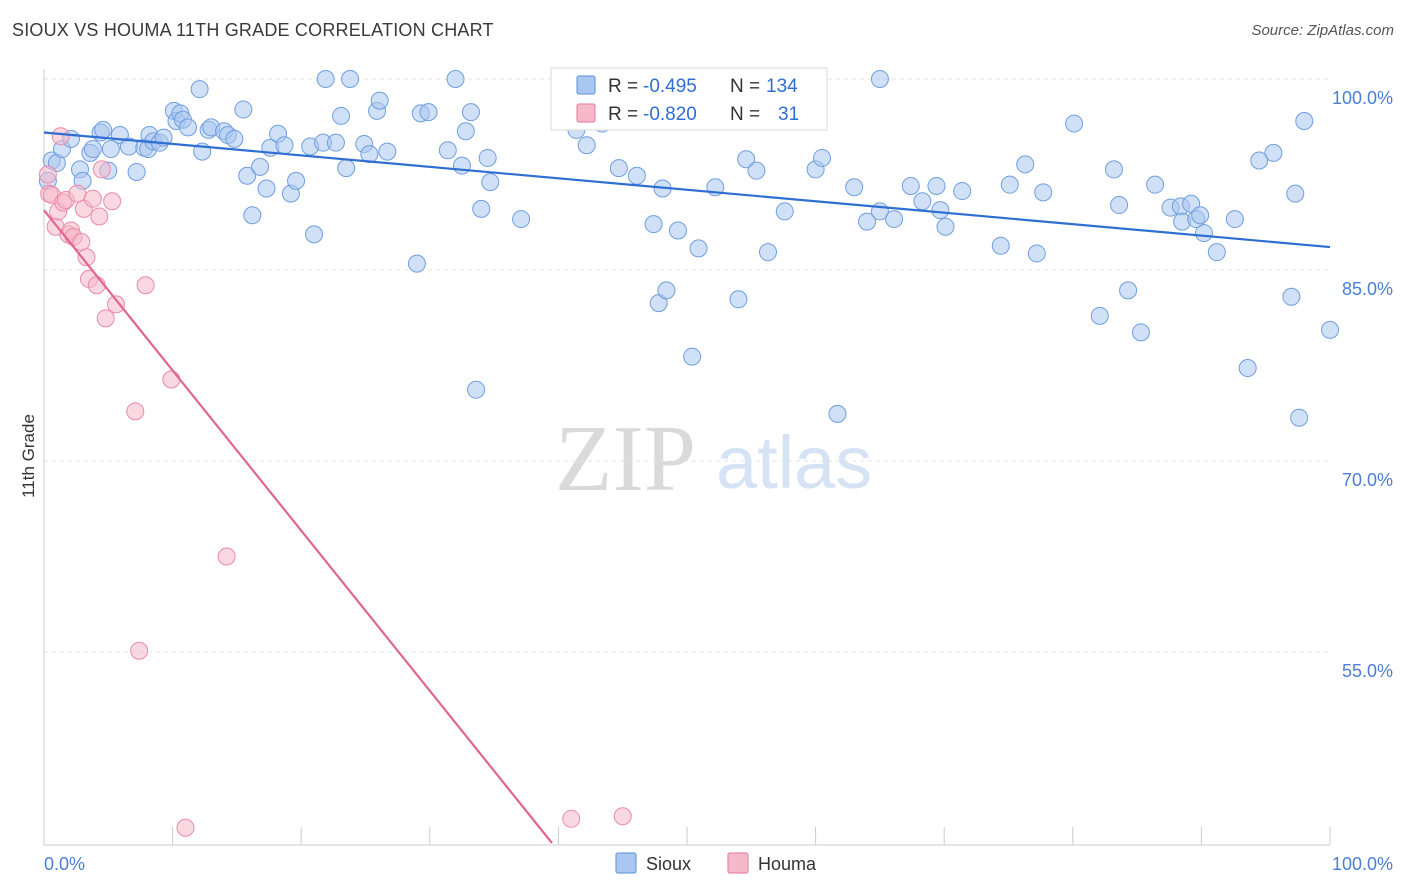 This screenshot has height=892, width=1406. What do you see at coordinates (670, 114) in the screenshot?
I see `stats-legend-r-value-houma: -0.820` at bounding box center [670, 114].